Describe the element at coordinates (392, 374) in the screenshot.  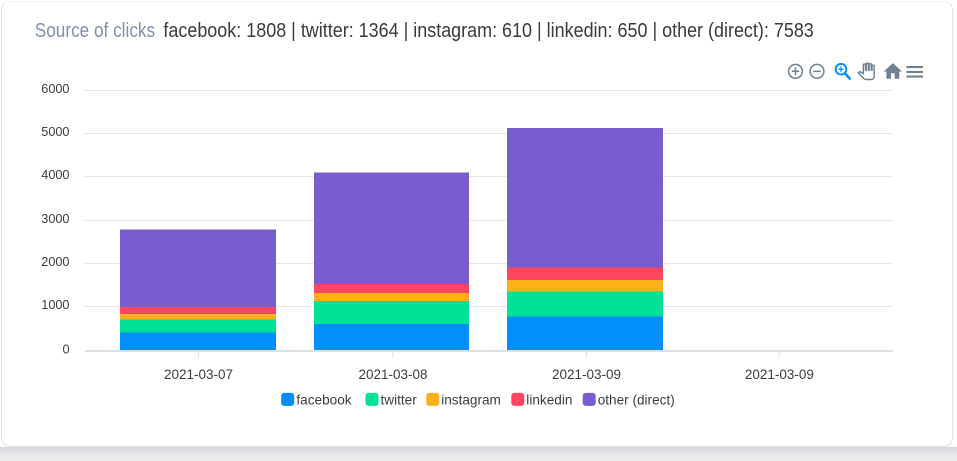
I see `svg-text: 2021-03-08` at that location.